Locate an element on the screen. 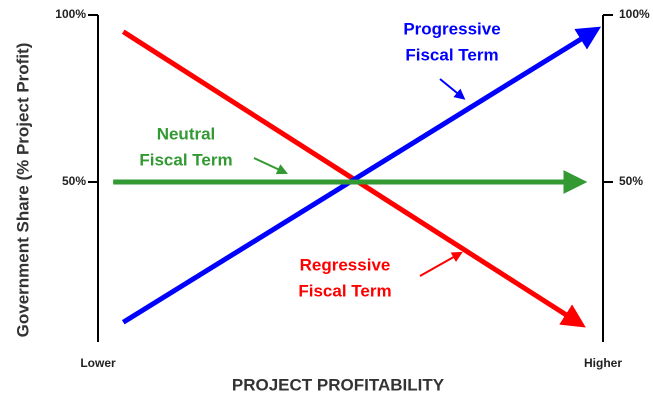 The width and height of the screenshot is (653, 403). y2-tick-label: 100% is located at coordinates (634, 14).